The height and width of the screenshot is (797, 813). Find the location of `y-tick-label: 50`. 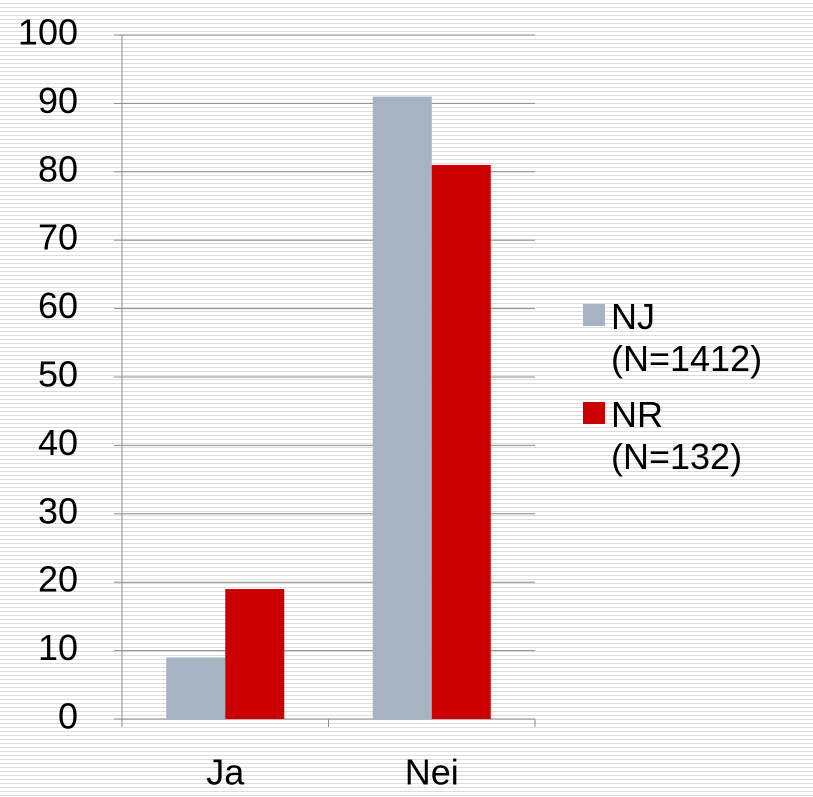

y-tick-label: 50 is located at coordinates (58, 374).